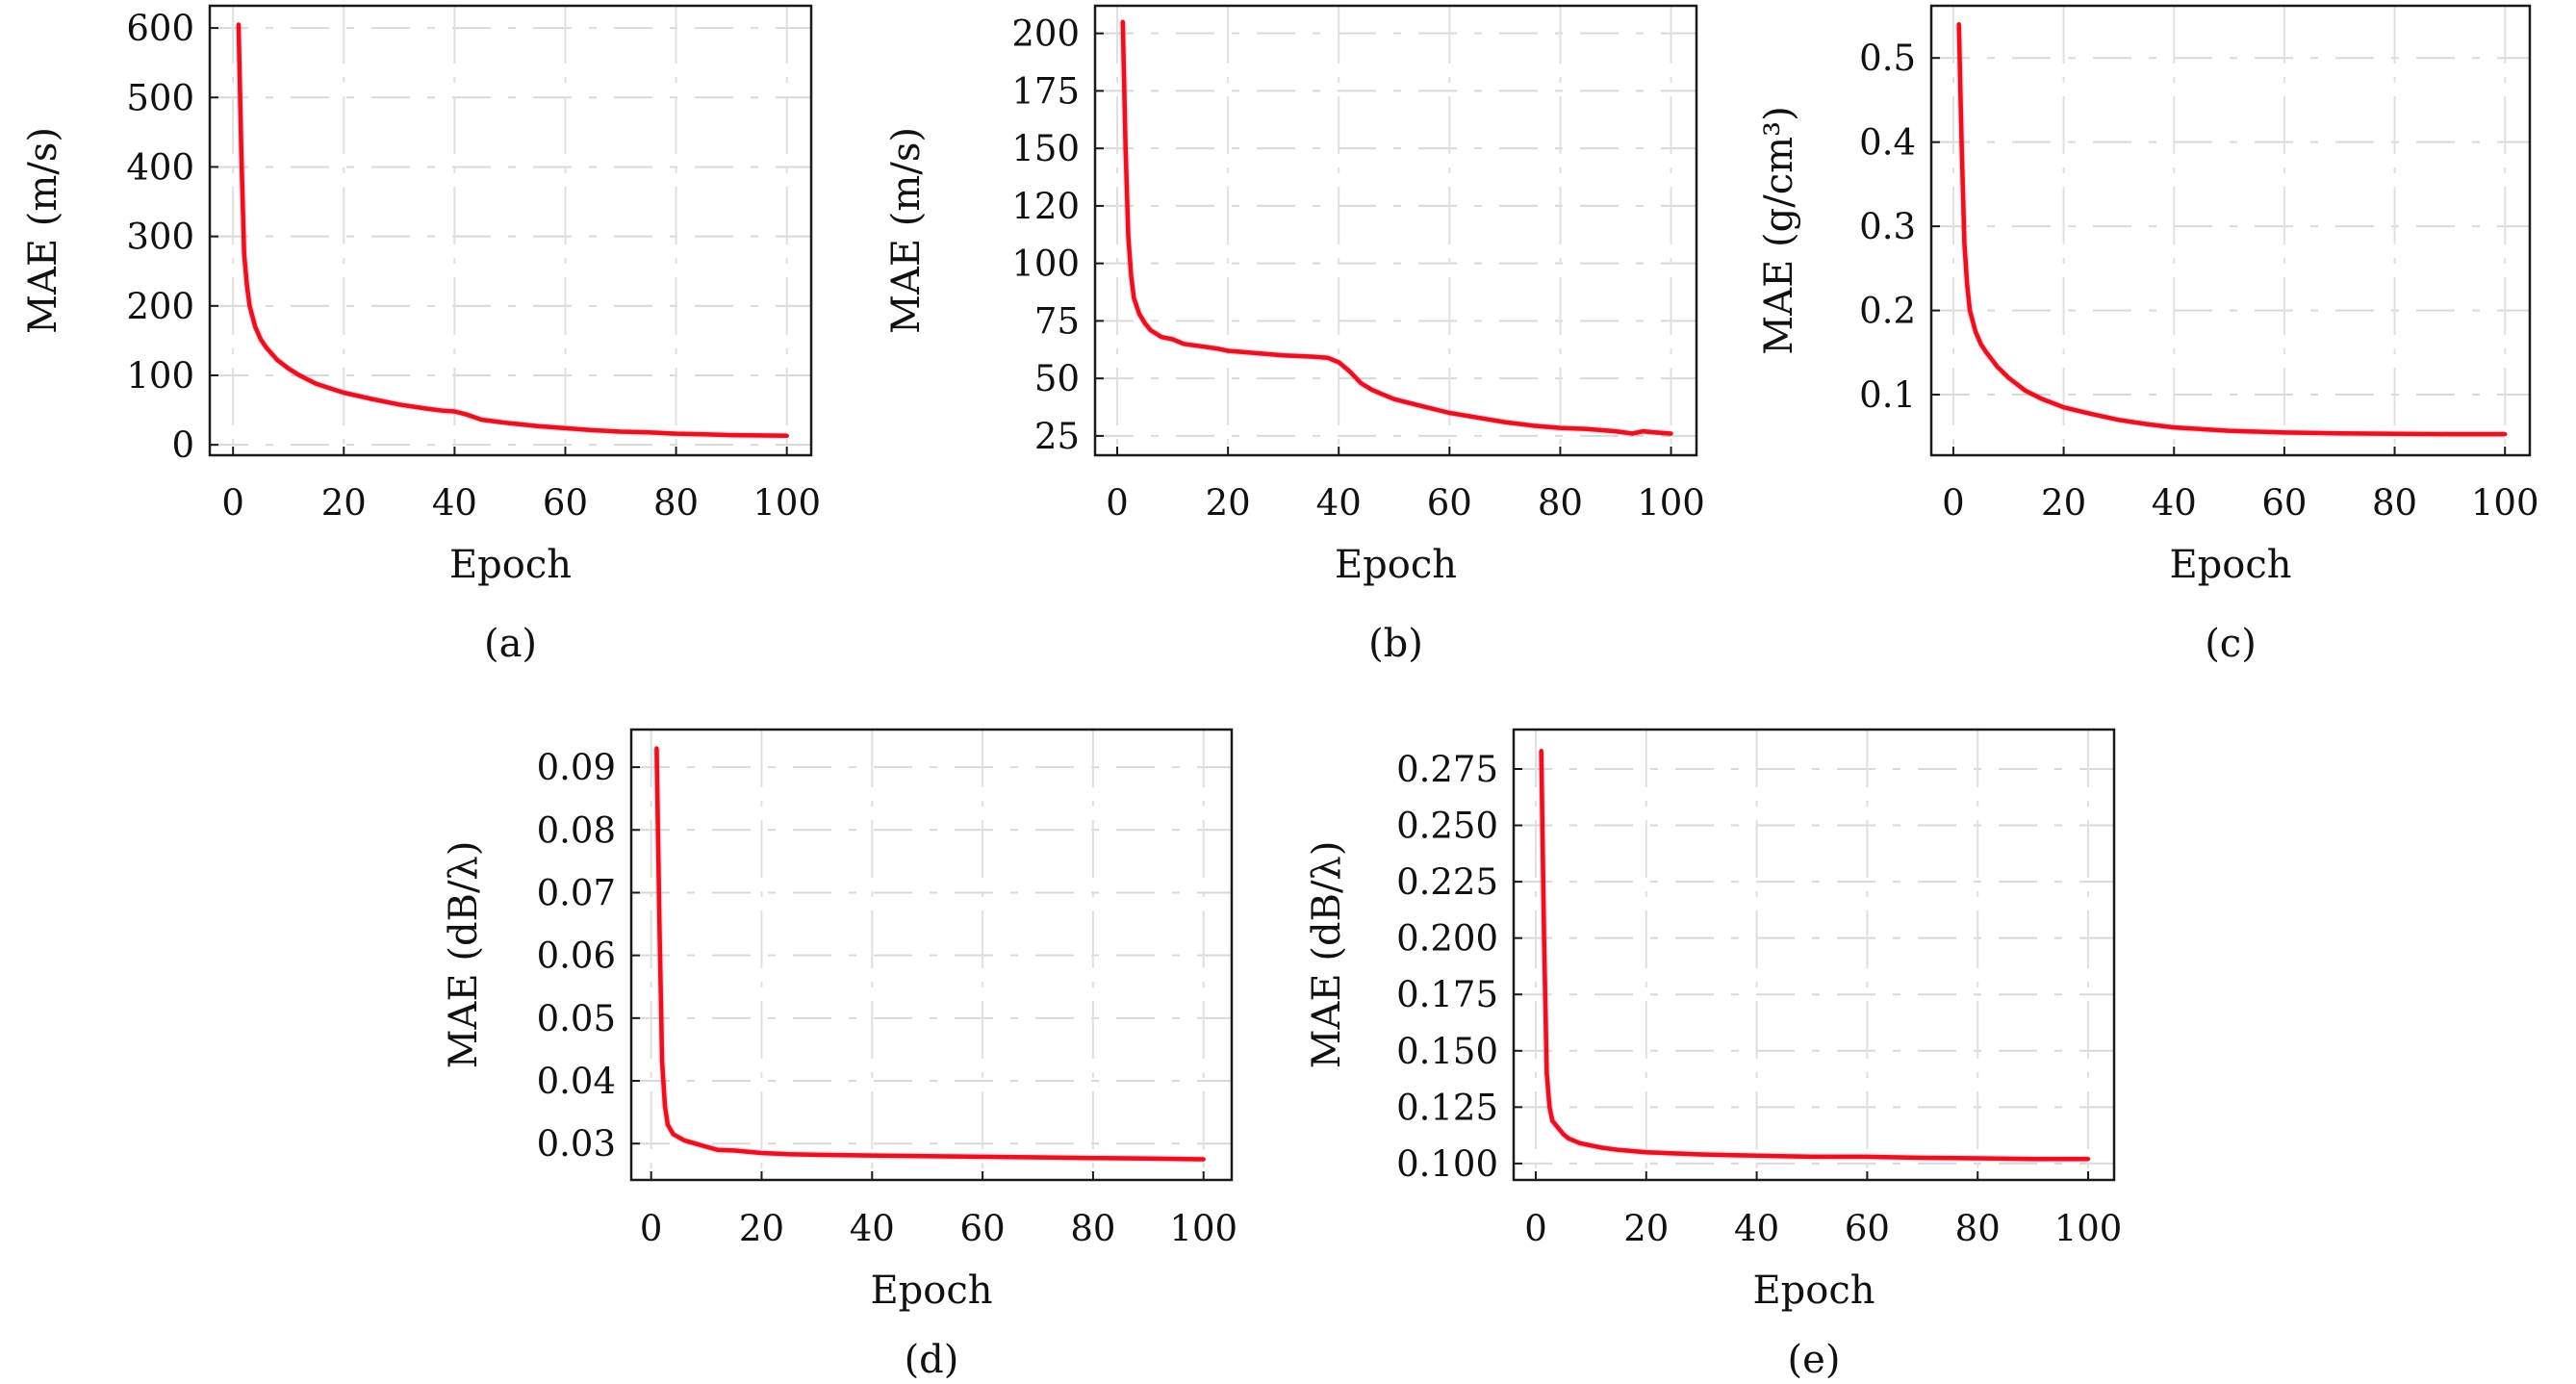 This screenshot has width=2576, height=1384. Describe the element at coordinates (1447, 826) in the screenshot. I see `y-tick-label: 0.250` at that location.